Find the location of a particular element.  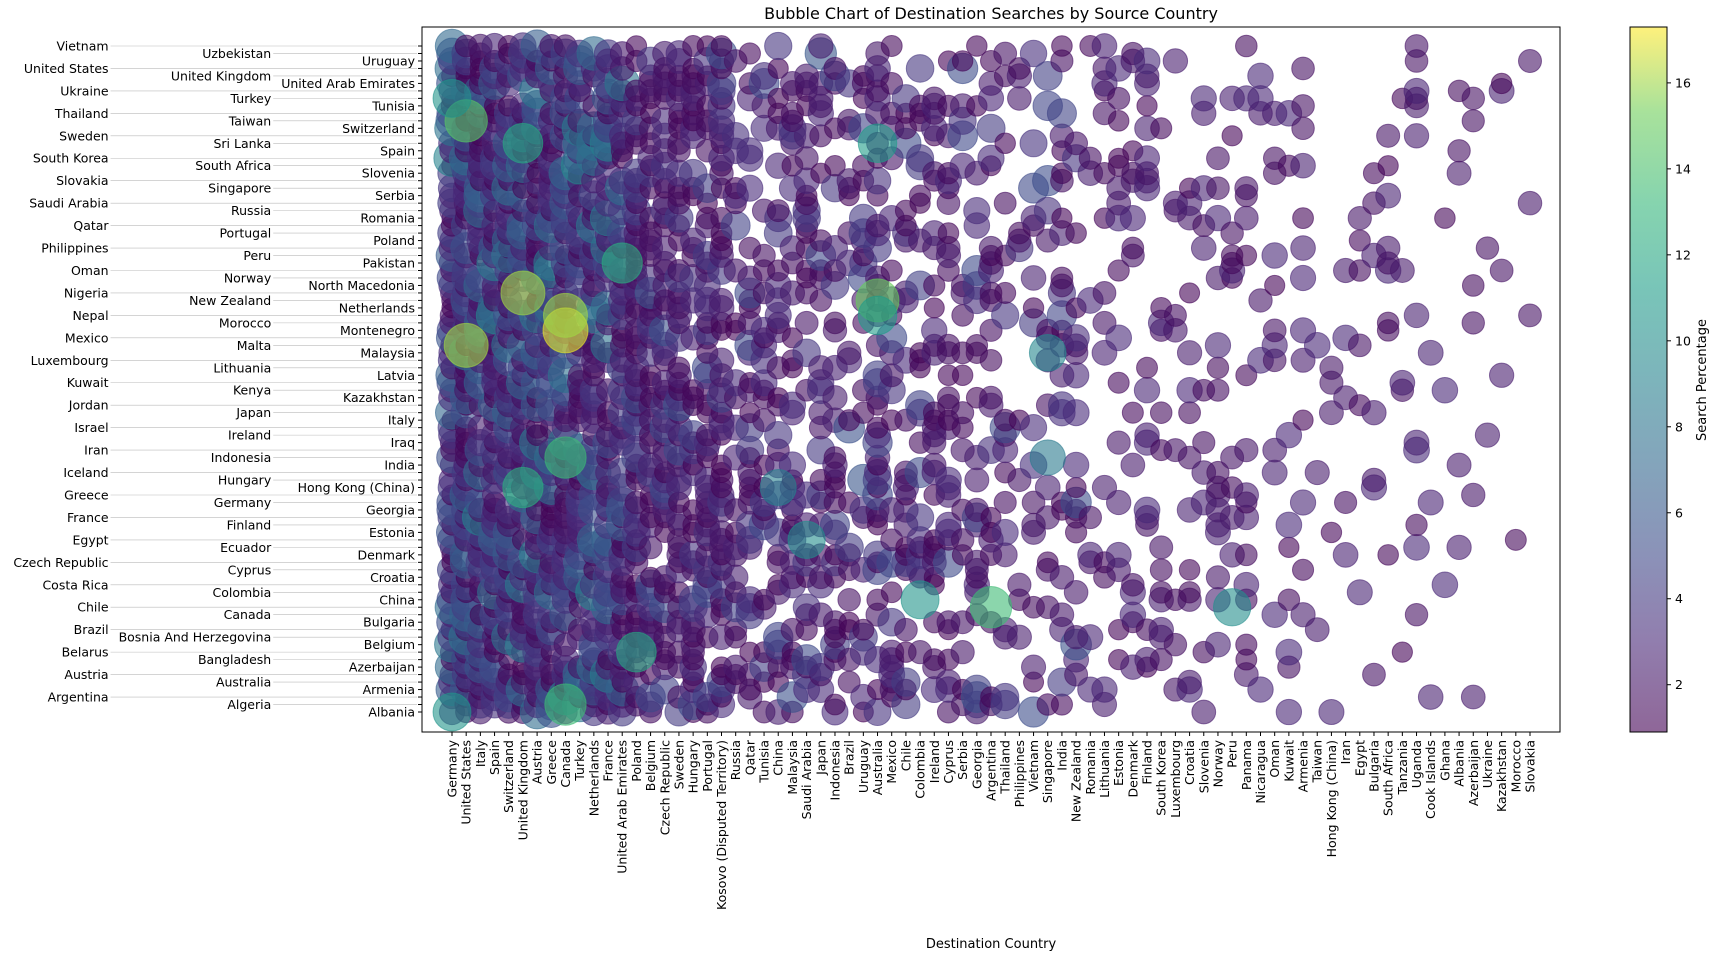

y-tick-label: Nepal is located at coordinates (90, 315).